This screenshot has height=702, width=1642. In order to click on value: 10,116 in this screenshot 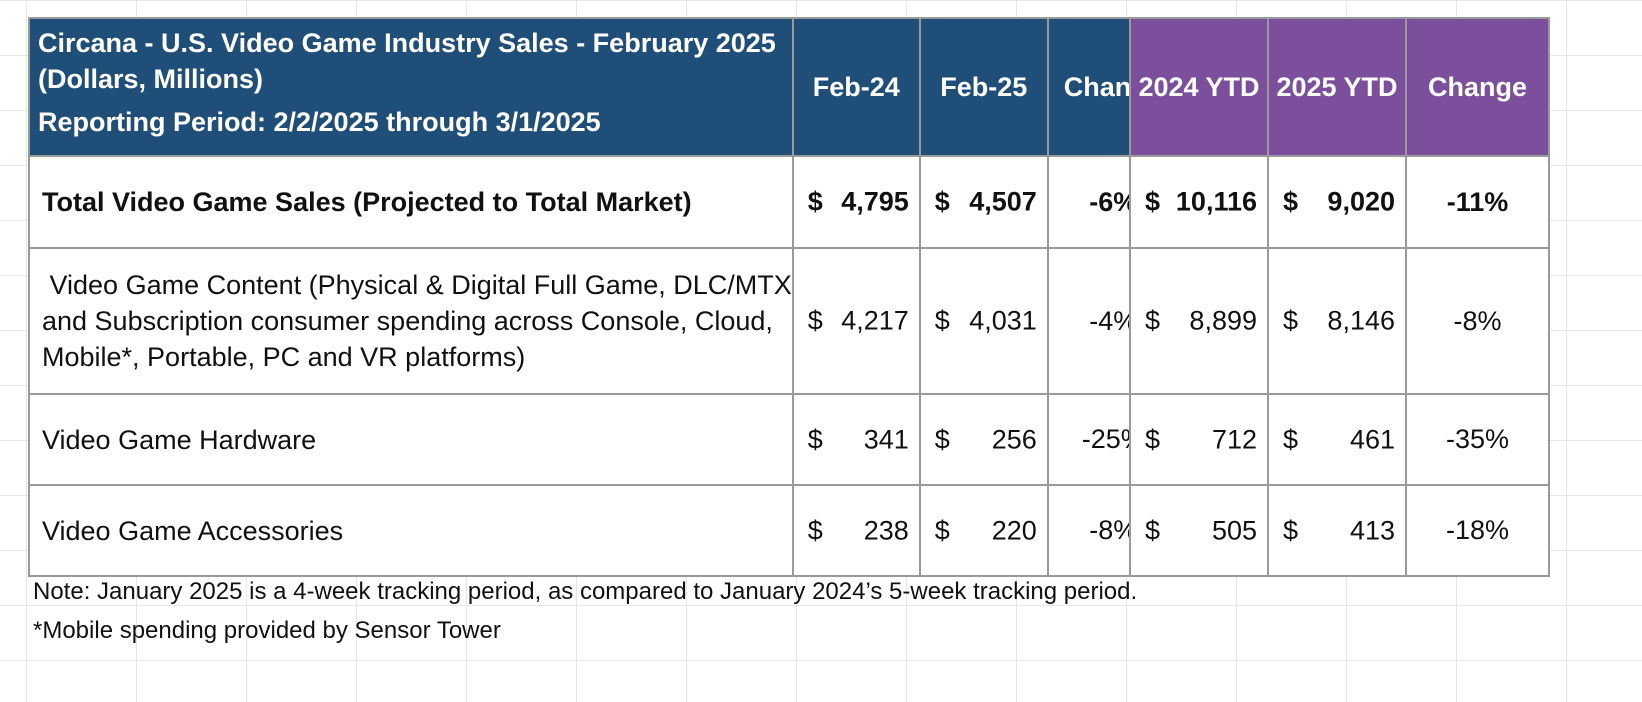, I will do `click(1216, 201)`.